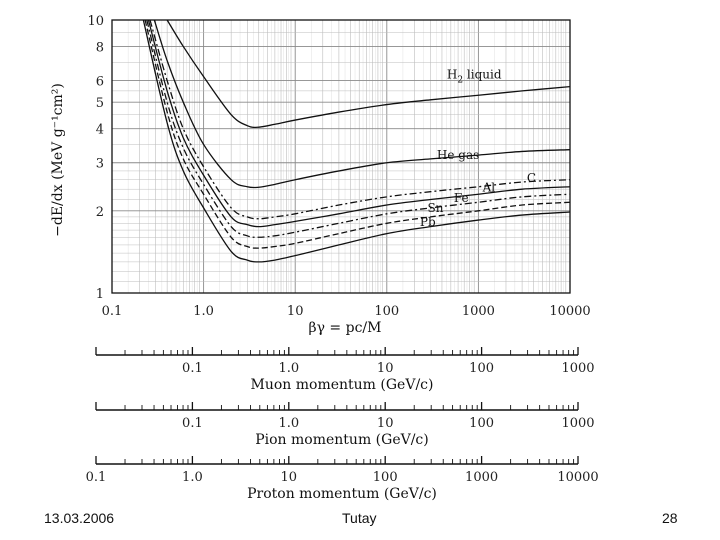  Describe the element at coordinates (342, 385) in the screenshot. I see `scale-title: Muon momentum (GeV/c)` at that location.